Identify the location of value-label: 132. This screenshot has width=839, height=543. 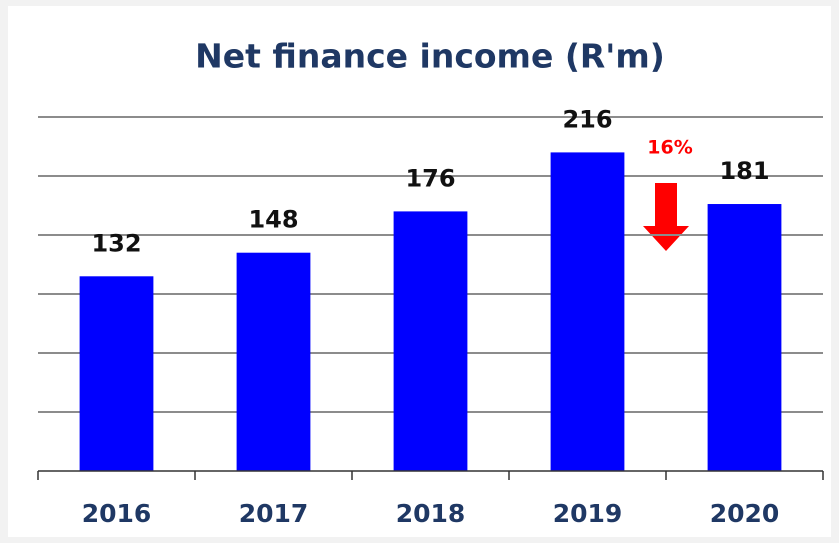
(116, 243).